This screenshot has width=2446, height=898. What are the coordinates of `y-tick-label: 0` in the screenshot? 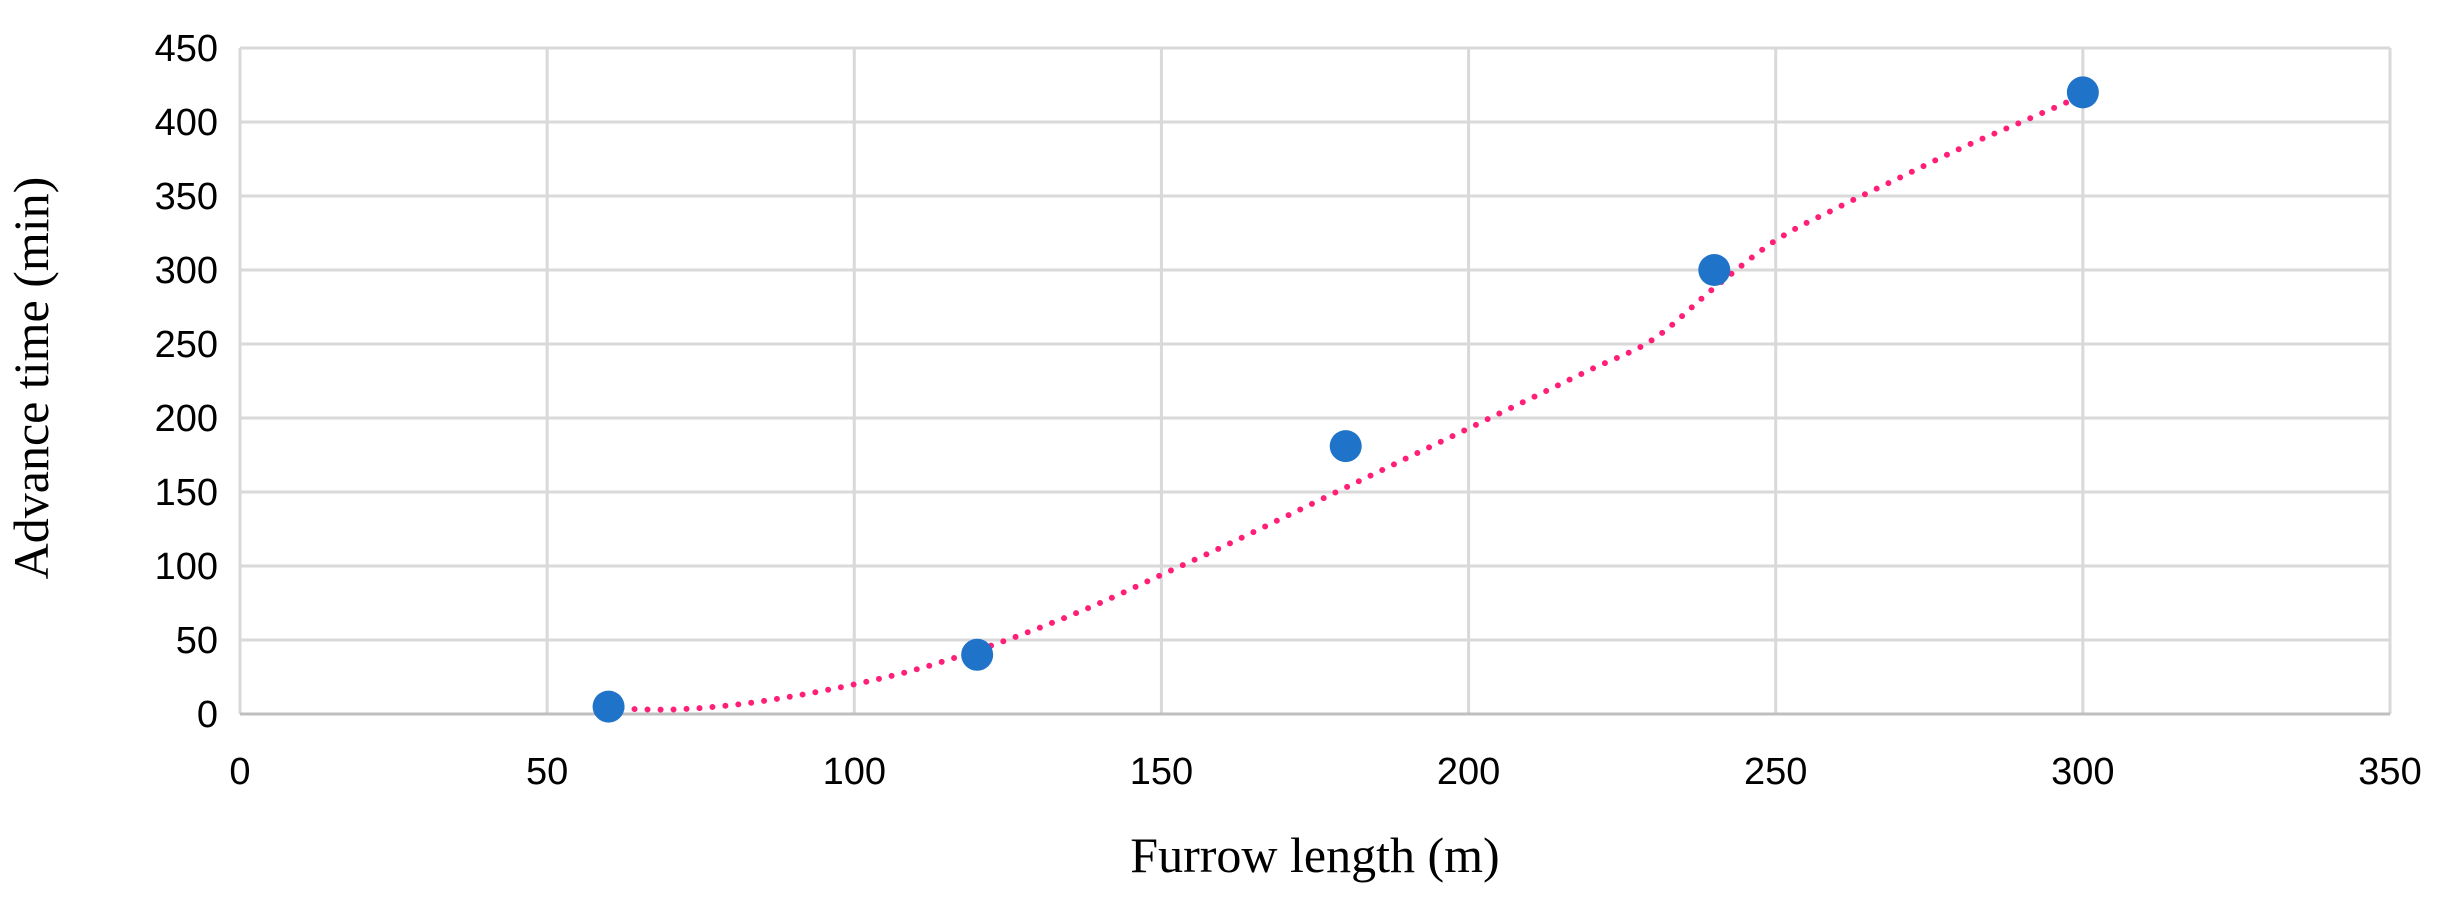 It's located at (207, 715).